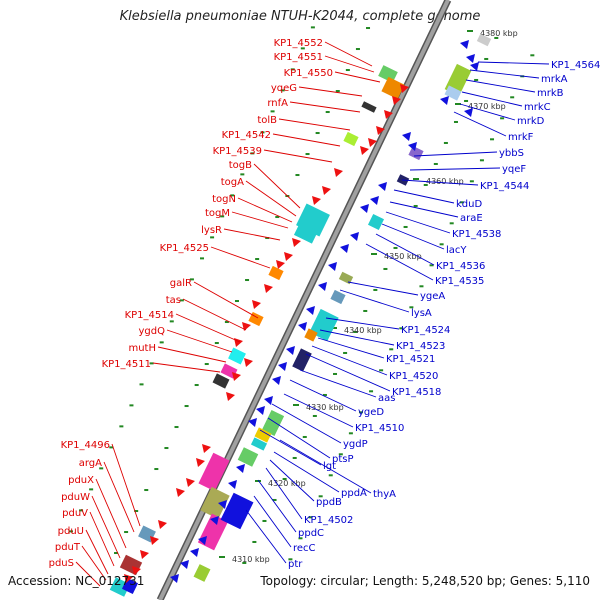 Image resolution: width=600 pixels, height=600 pixels. What do you see at coordinates (181, 283) in the screenshot?
I see `forward-gene-label: galR` at bounding box center [181, 283].